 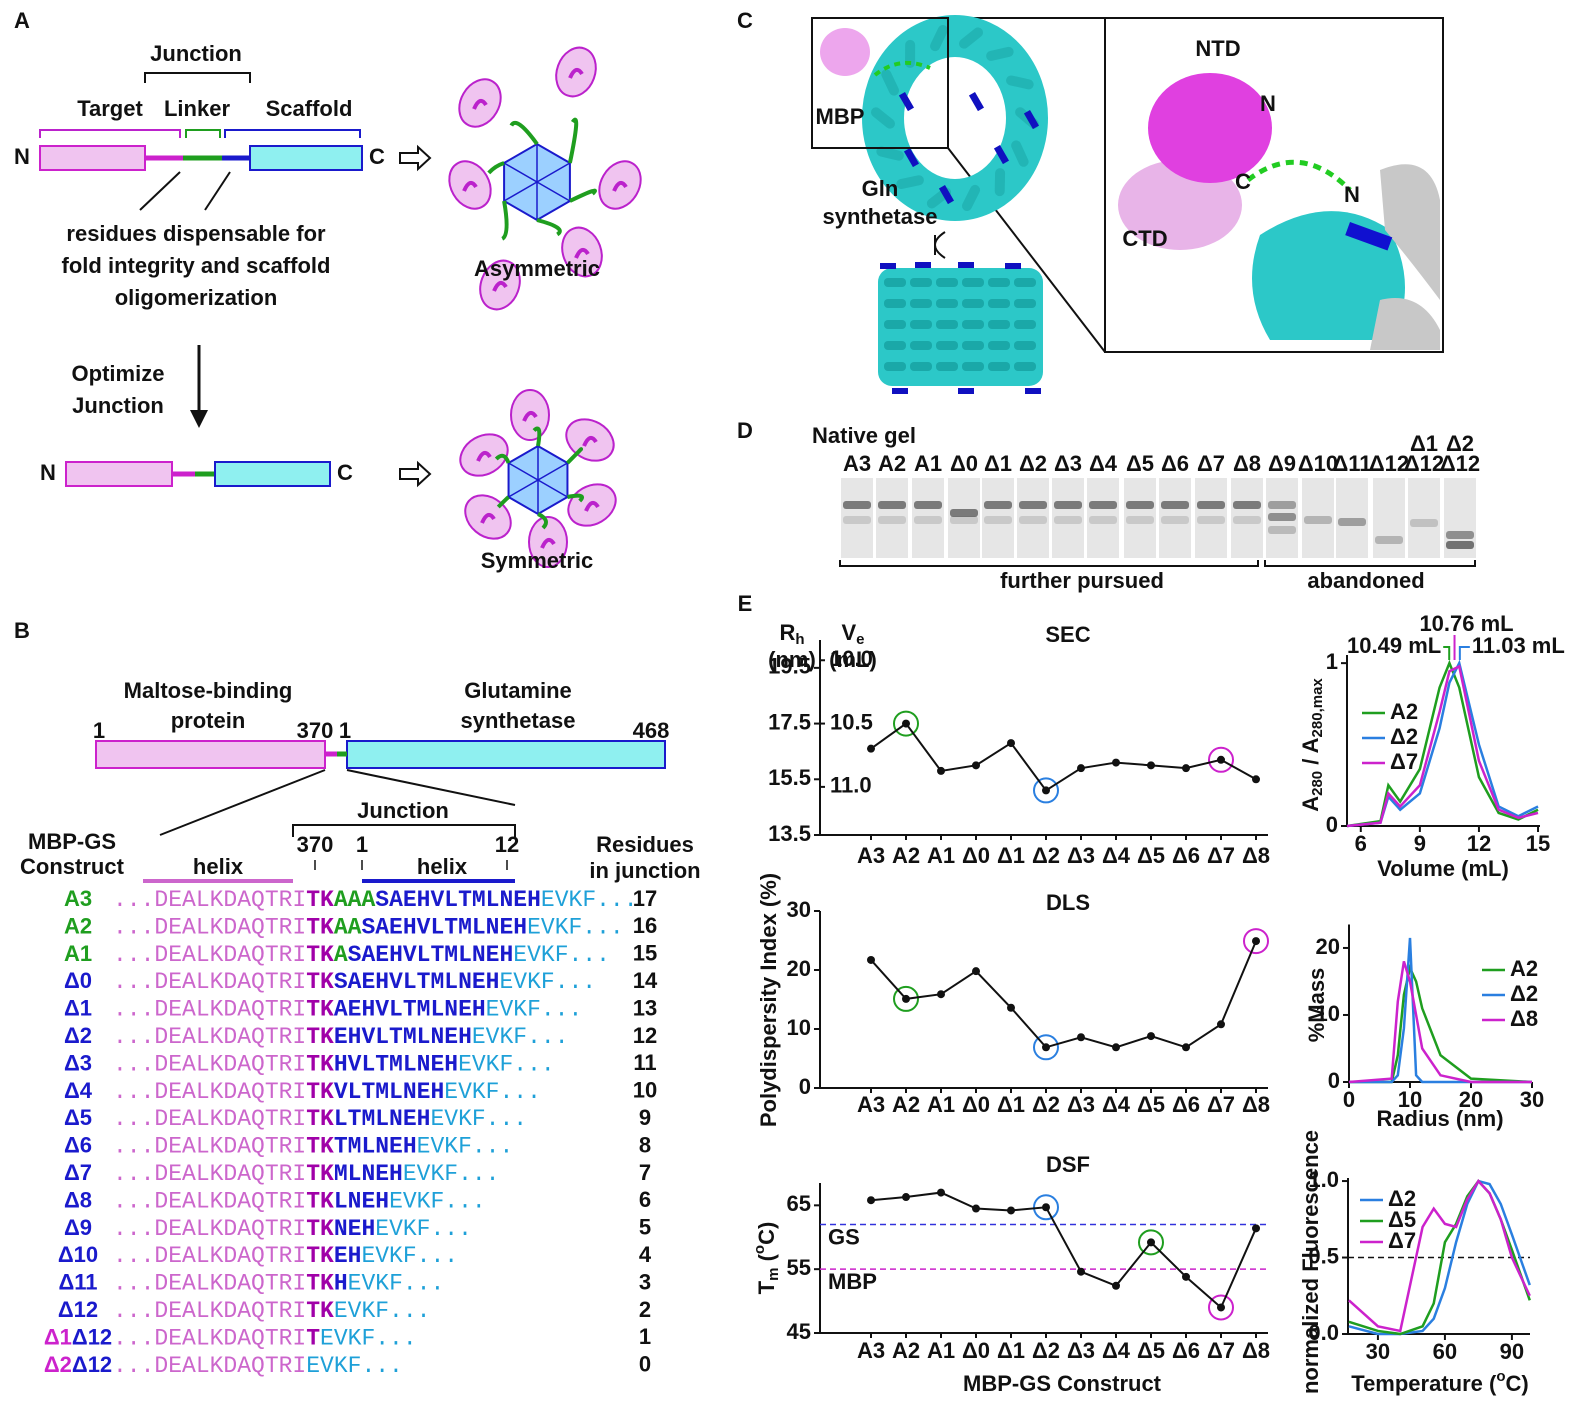 What do you see at coordinates (805, 1086) in the screenshot?
I see `y-tick-label: 0` at bounding box center [805, 1086].